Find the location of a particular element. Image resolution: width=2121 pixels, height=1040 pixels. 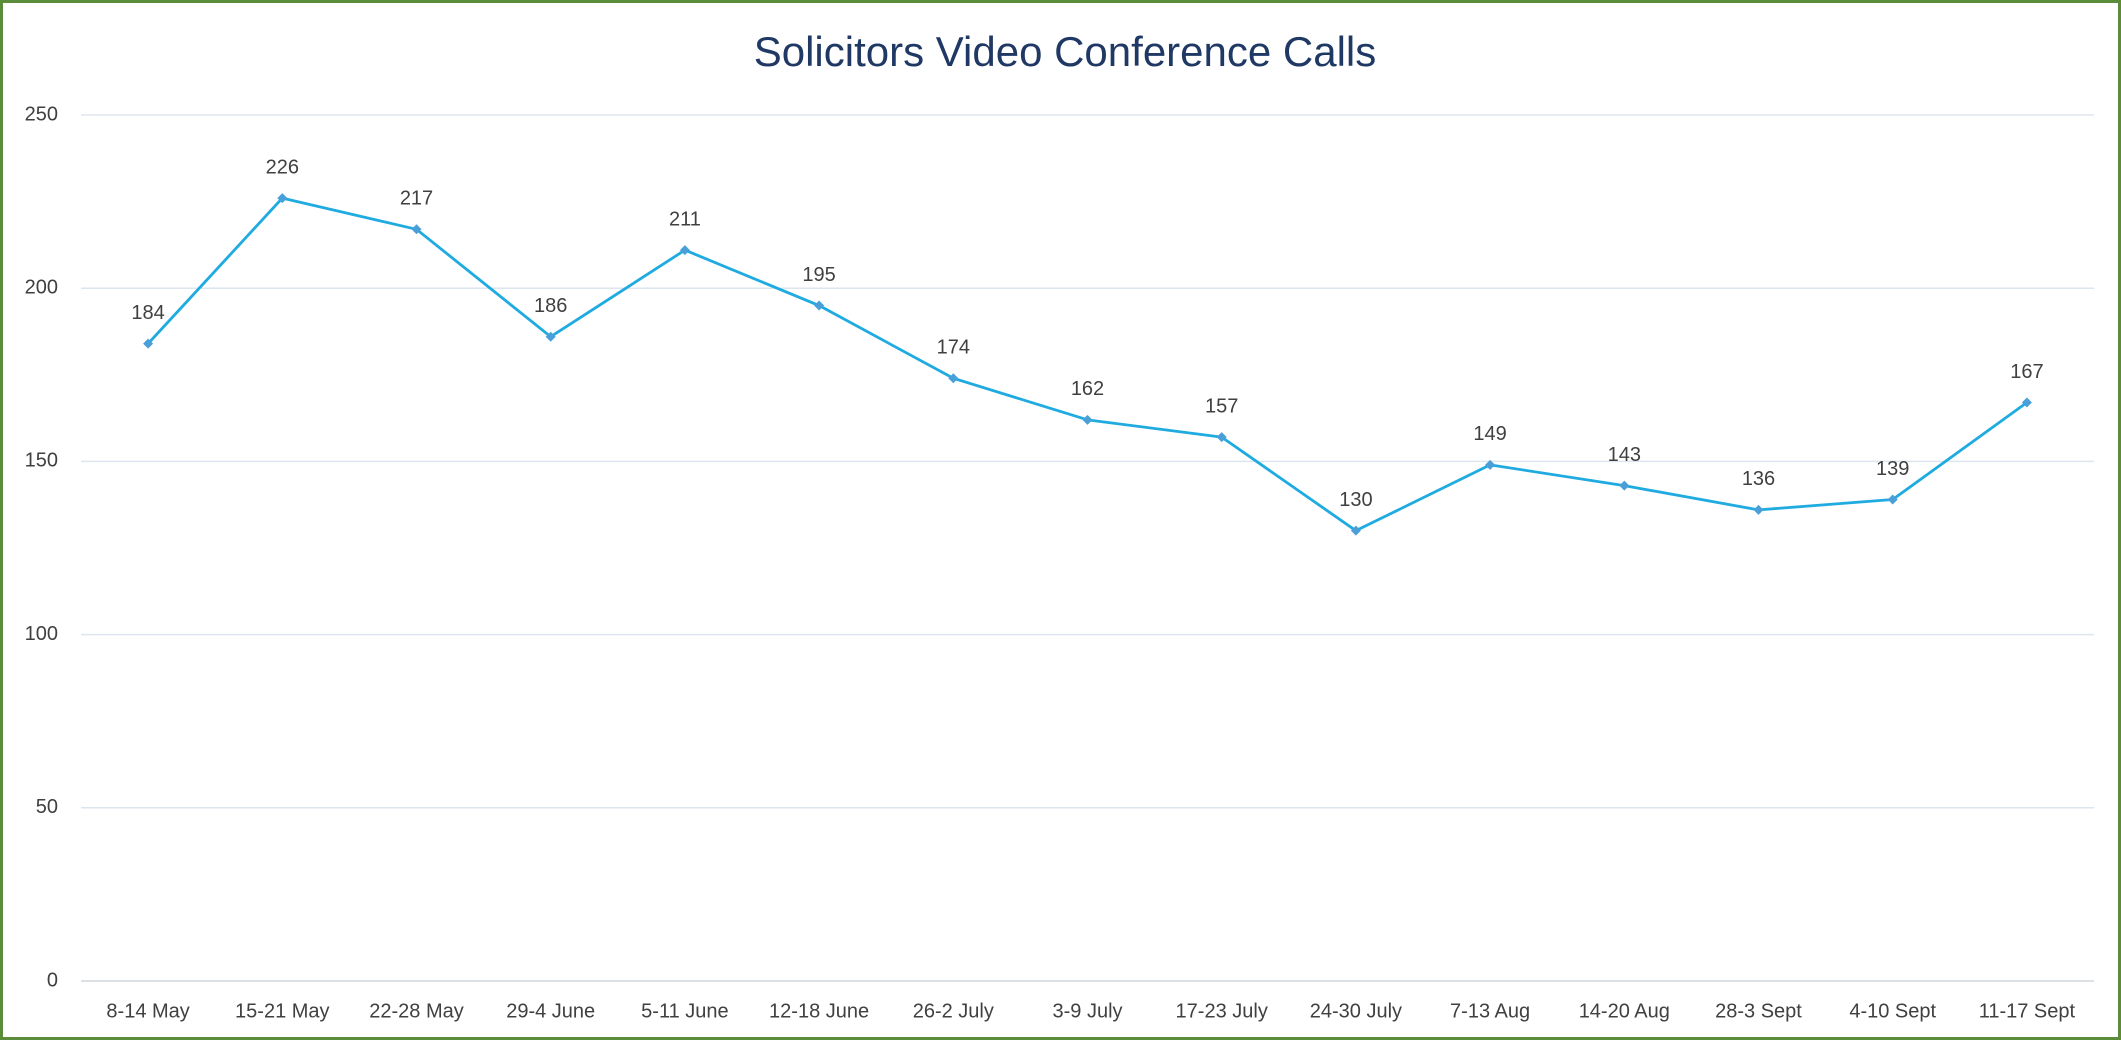

data-label: 217 is located at coordinates (416, 199).